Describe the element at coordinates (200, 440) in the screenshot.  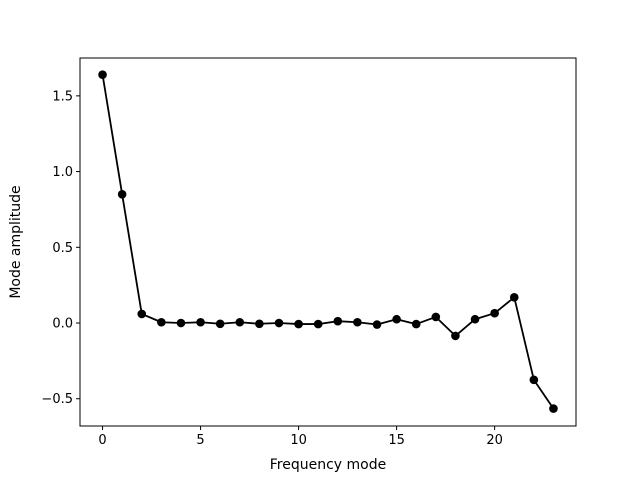
I see `x-tick-label: 5` at that location.